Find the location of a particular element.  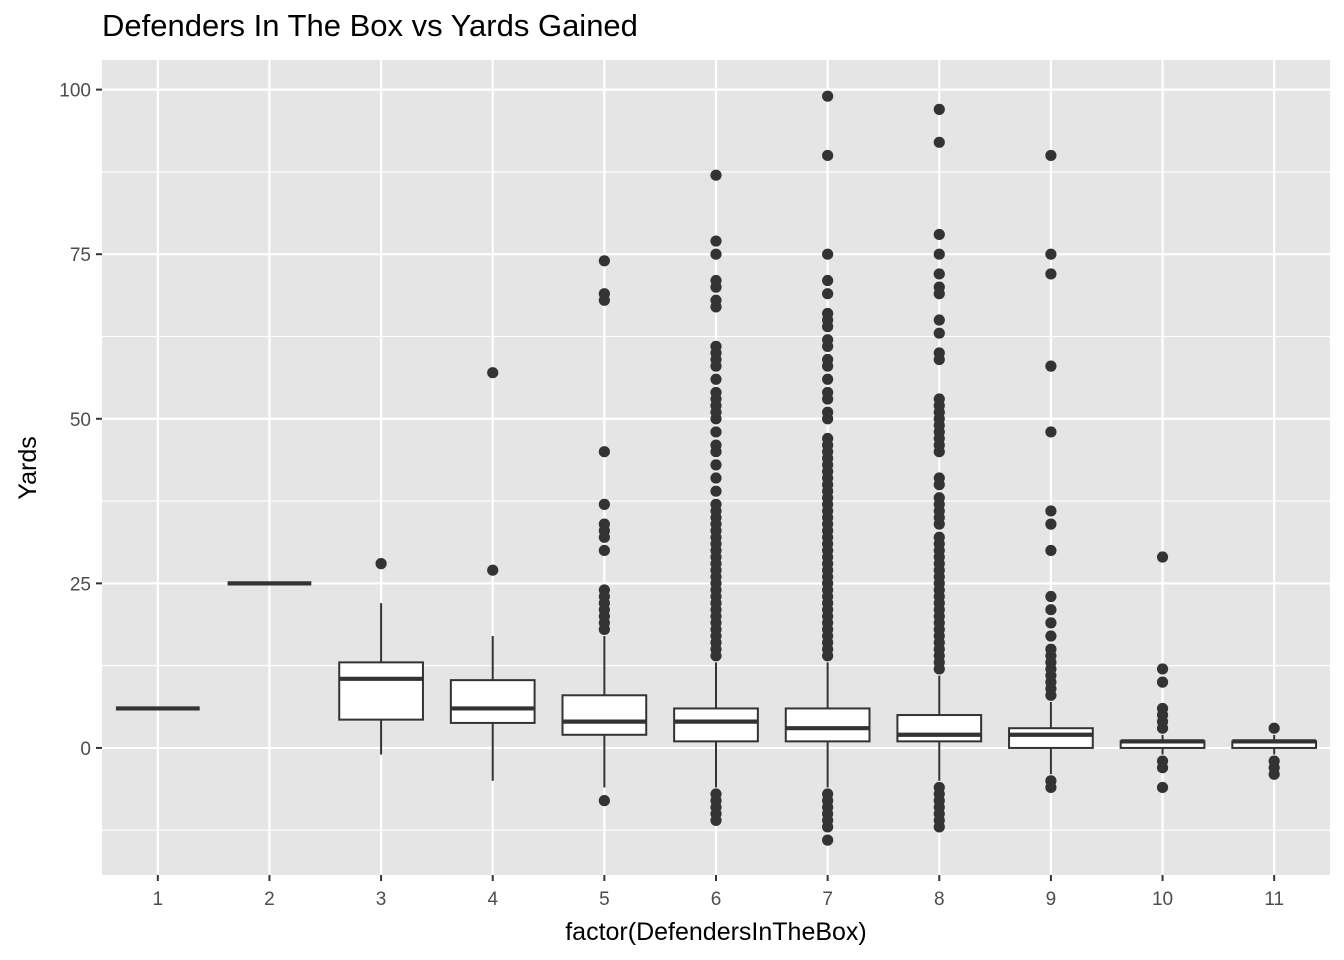

x-tick-label: 7 is located at coordinates (827, 899).